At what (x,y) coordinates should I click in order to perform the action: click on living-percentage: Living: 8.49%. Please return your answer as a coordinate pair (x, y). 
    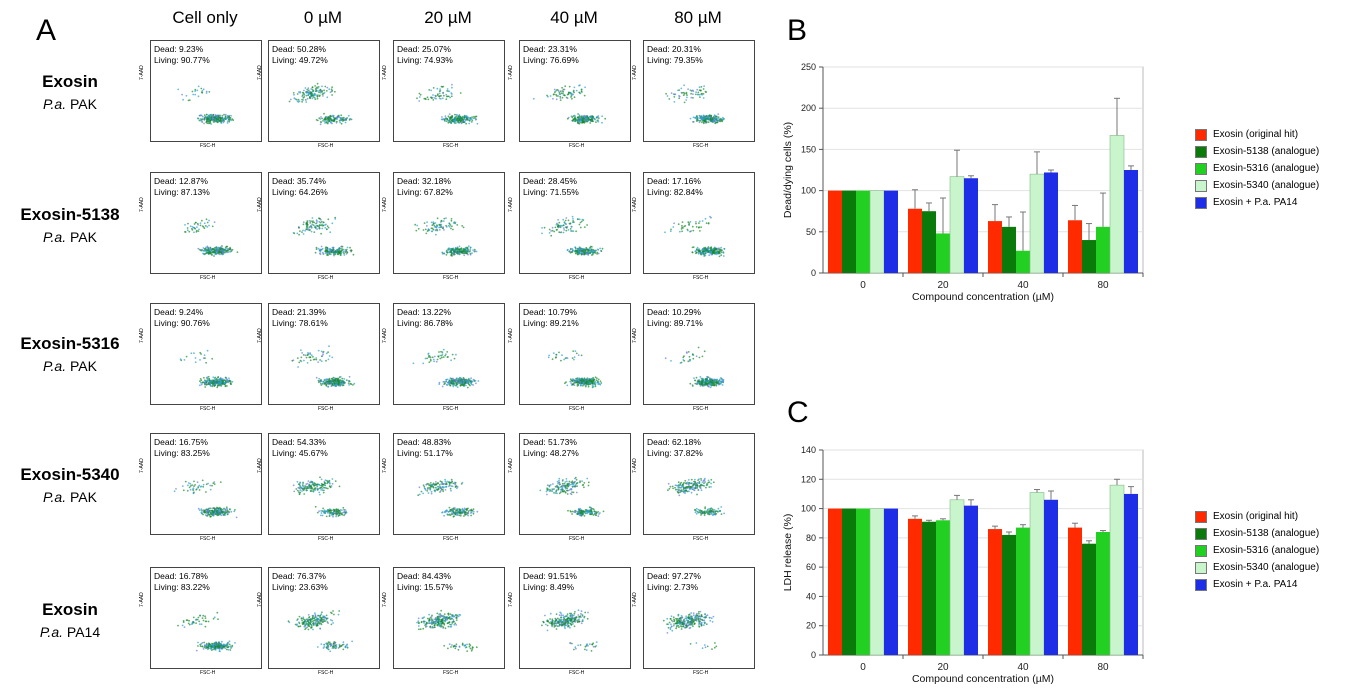
    Looking at the image, I should click on (549, 587).